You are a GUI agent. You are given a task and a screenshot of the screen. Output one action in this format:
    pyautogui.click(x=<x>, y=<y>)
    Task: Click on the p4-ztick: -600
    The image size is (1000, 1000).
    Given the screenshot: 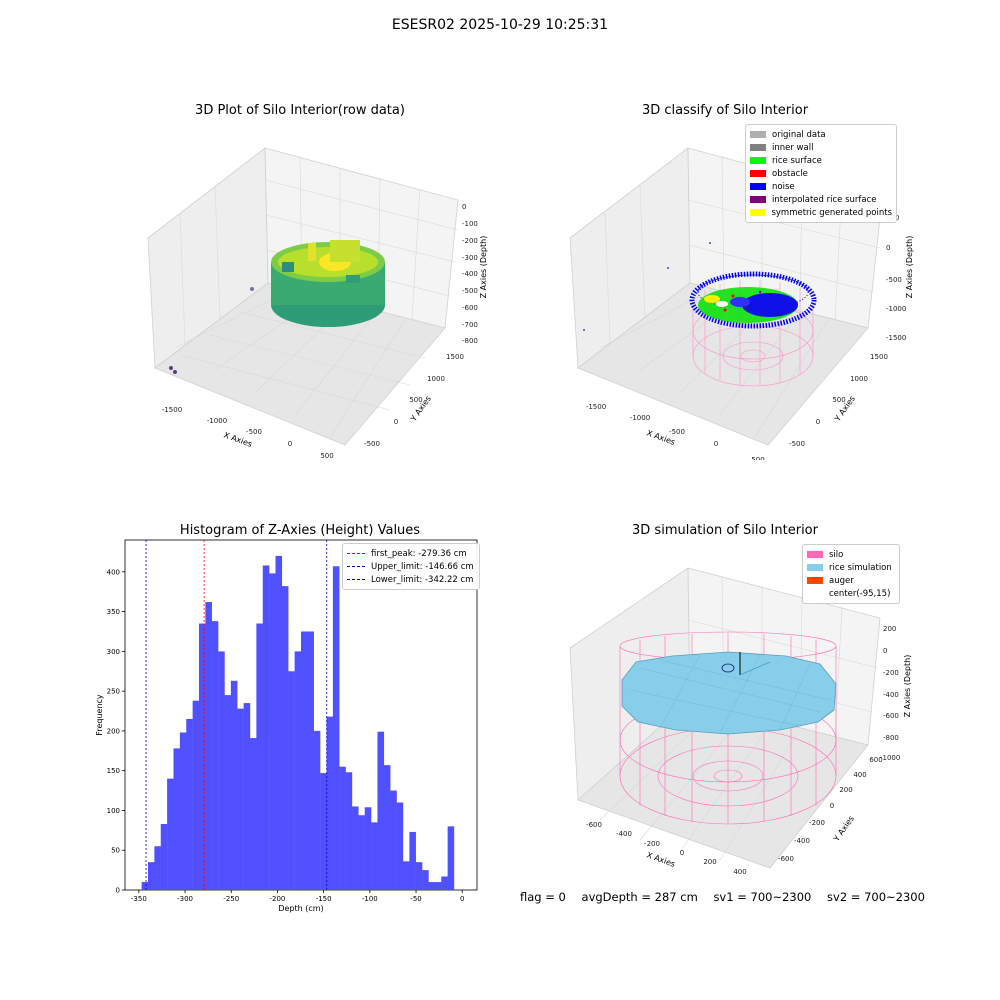 What is the action you would take?
    pyautogui.click(x=891, y=716)
    